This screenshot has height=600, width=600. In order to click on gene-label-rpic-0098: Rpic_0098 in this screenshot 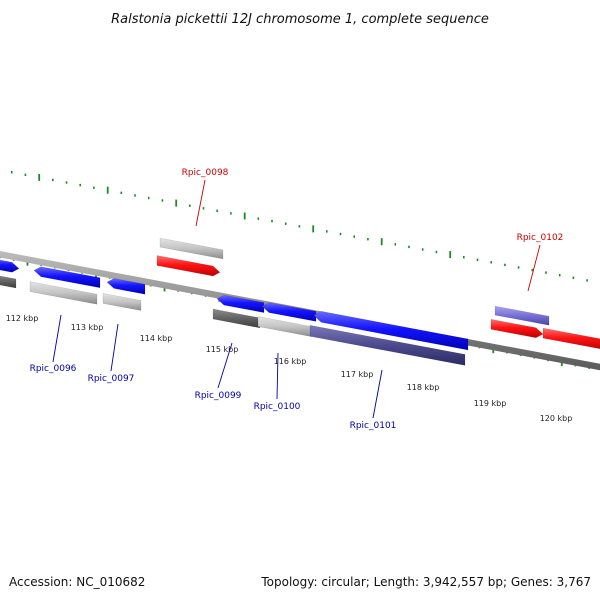, I will do `click(205, 173)`.